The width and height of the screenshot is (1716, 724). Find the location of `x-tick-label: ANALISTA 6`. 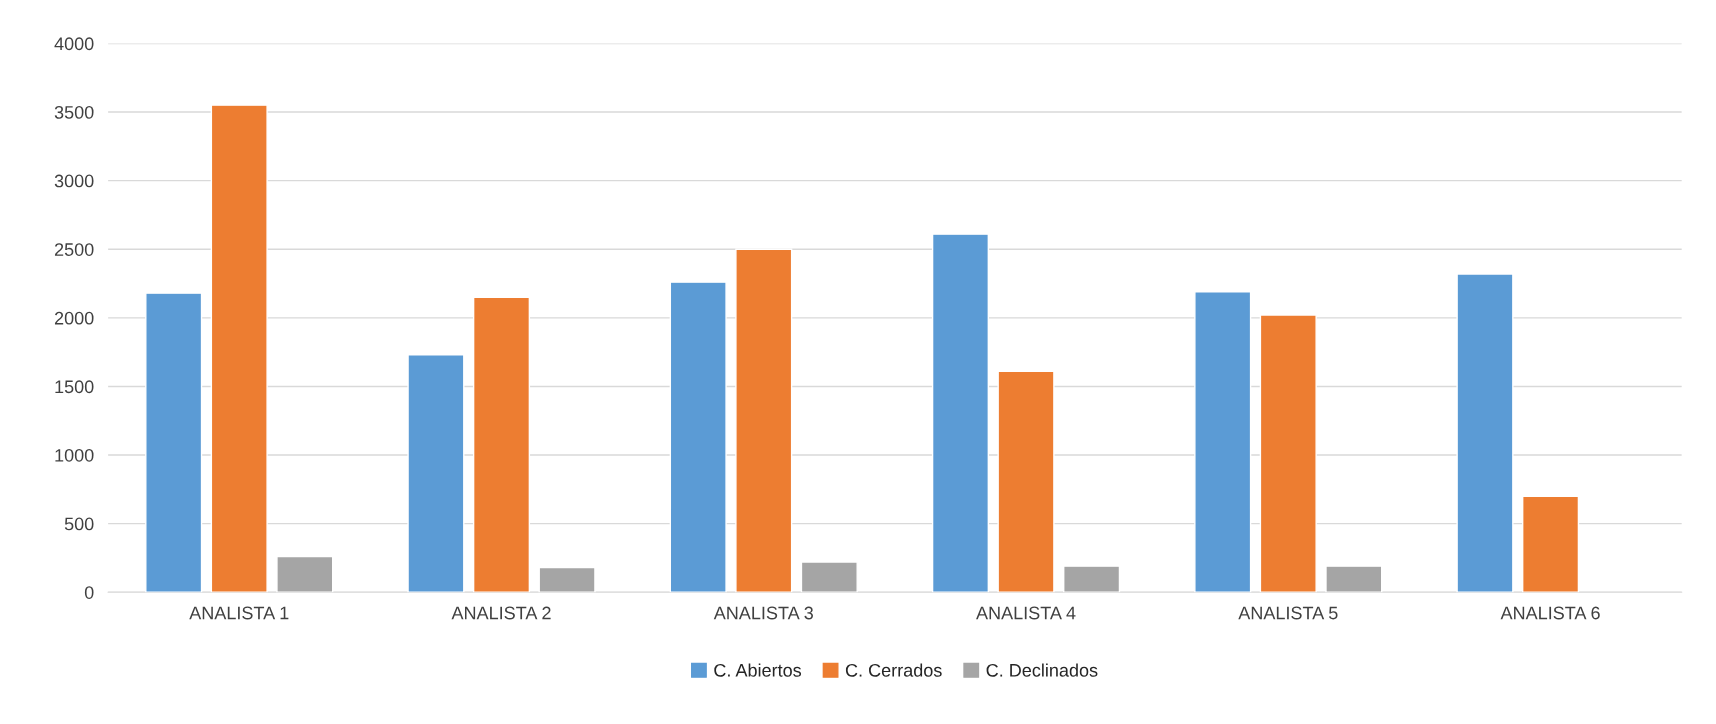

x-tick-label: ANALISTA 6 is located at coordinates (1550, 613).